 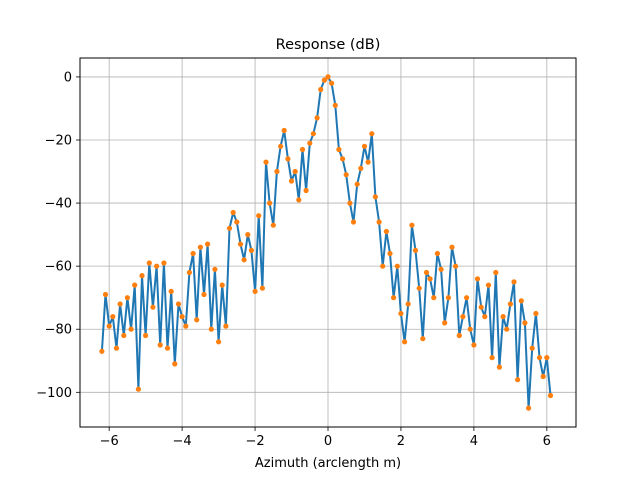 I want to click on y-tick-label: −40, so click(x=58, y=204).